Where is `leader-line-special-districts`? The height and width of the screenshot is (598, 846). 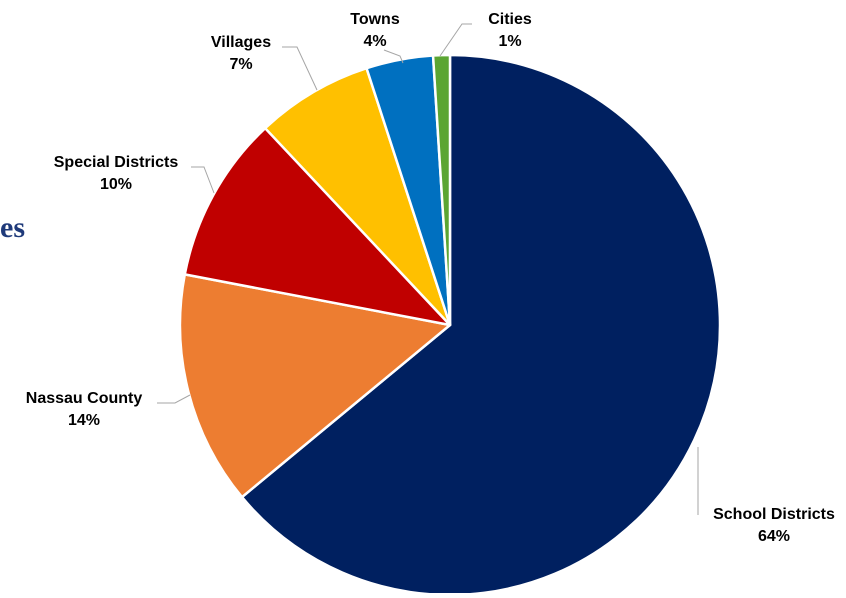
leader-line-special-districts is located at coordinates (203, 180).